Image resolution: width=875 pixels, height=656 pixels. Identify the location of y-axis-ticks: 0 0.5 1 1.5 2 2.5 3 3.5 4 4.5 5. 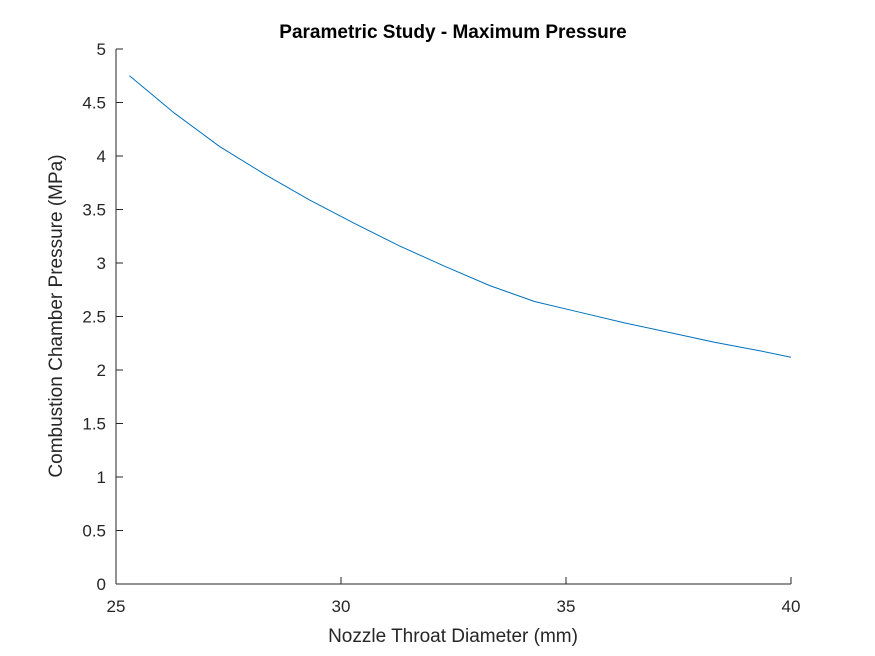
(102, 317).